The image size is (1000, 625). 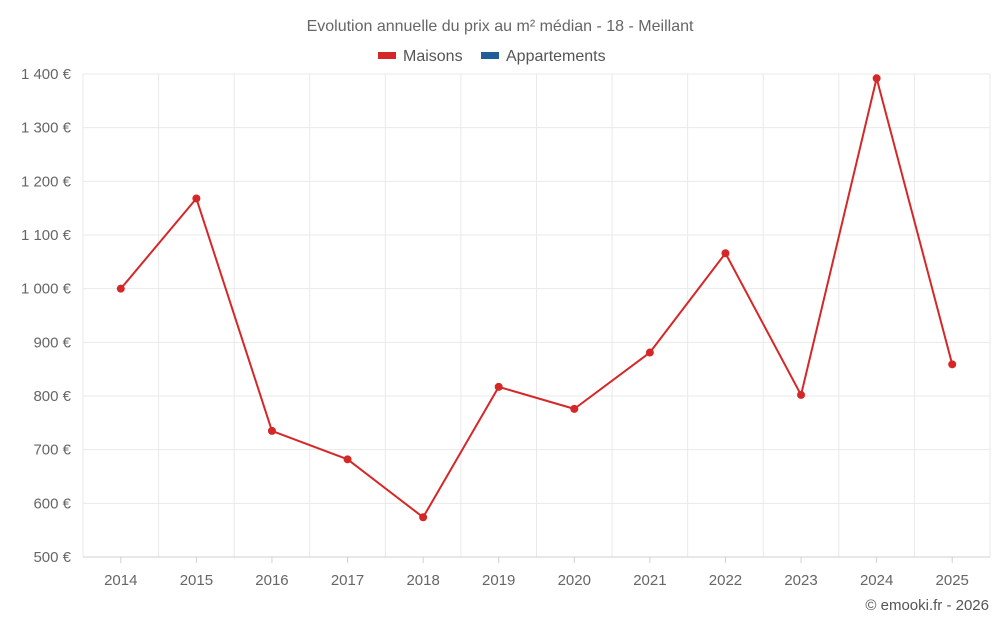 I want to click on legend-label-maisons: Maisons, so click(x=433, y=56).